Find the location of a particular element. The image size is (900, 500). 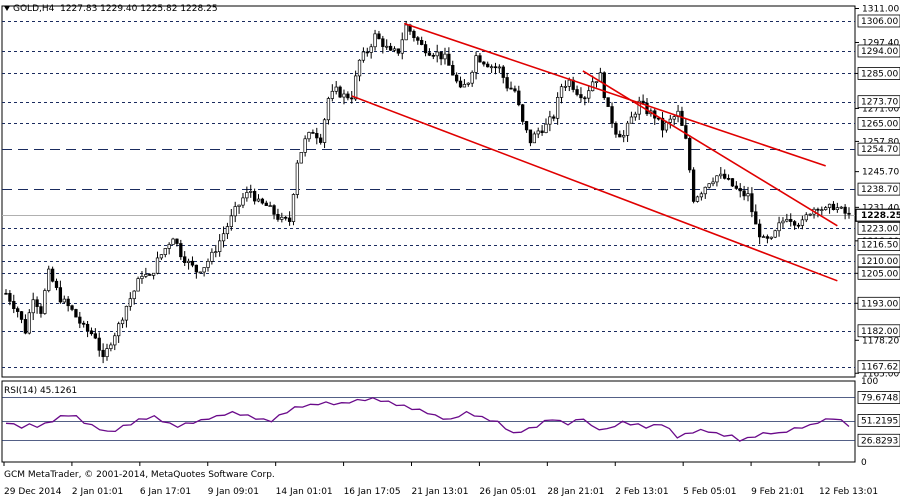

level-label: 1254.70 is located at coordinates (879, 150).